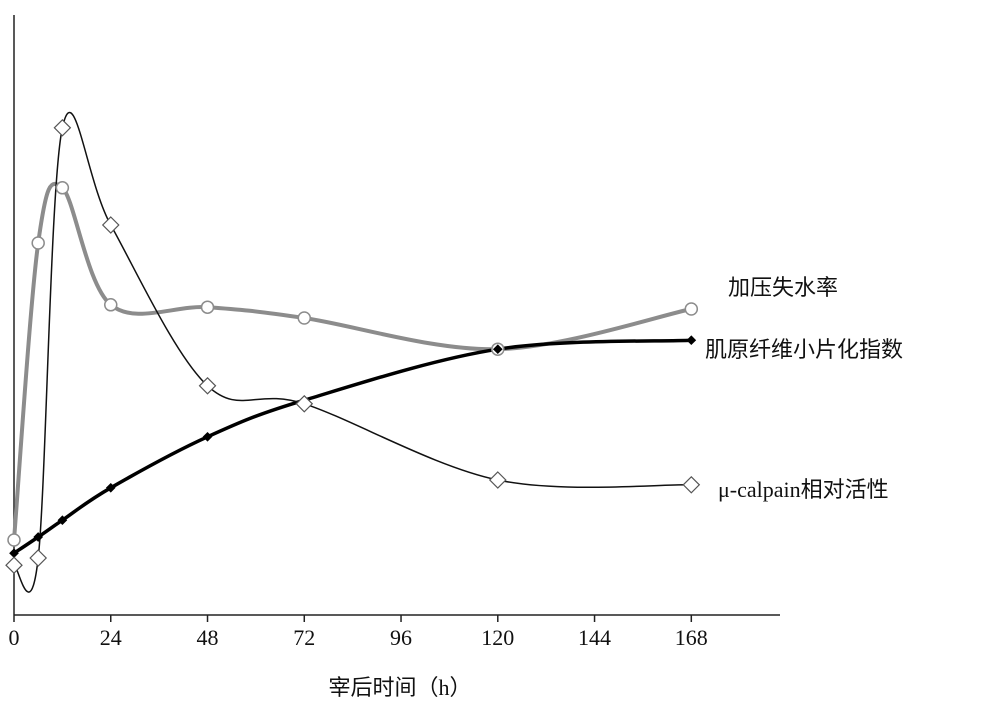  I want to click on x-tick-label: 168, so click(691, 637).